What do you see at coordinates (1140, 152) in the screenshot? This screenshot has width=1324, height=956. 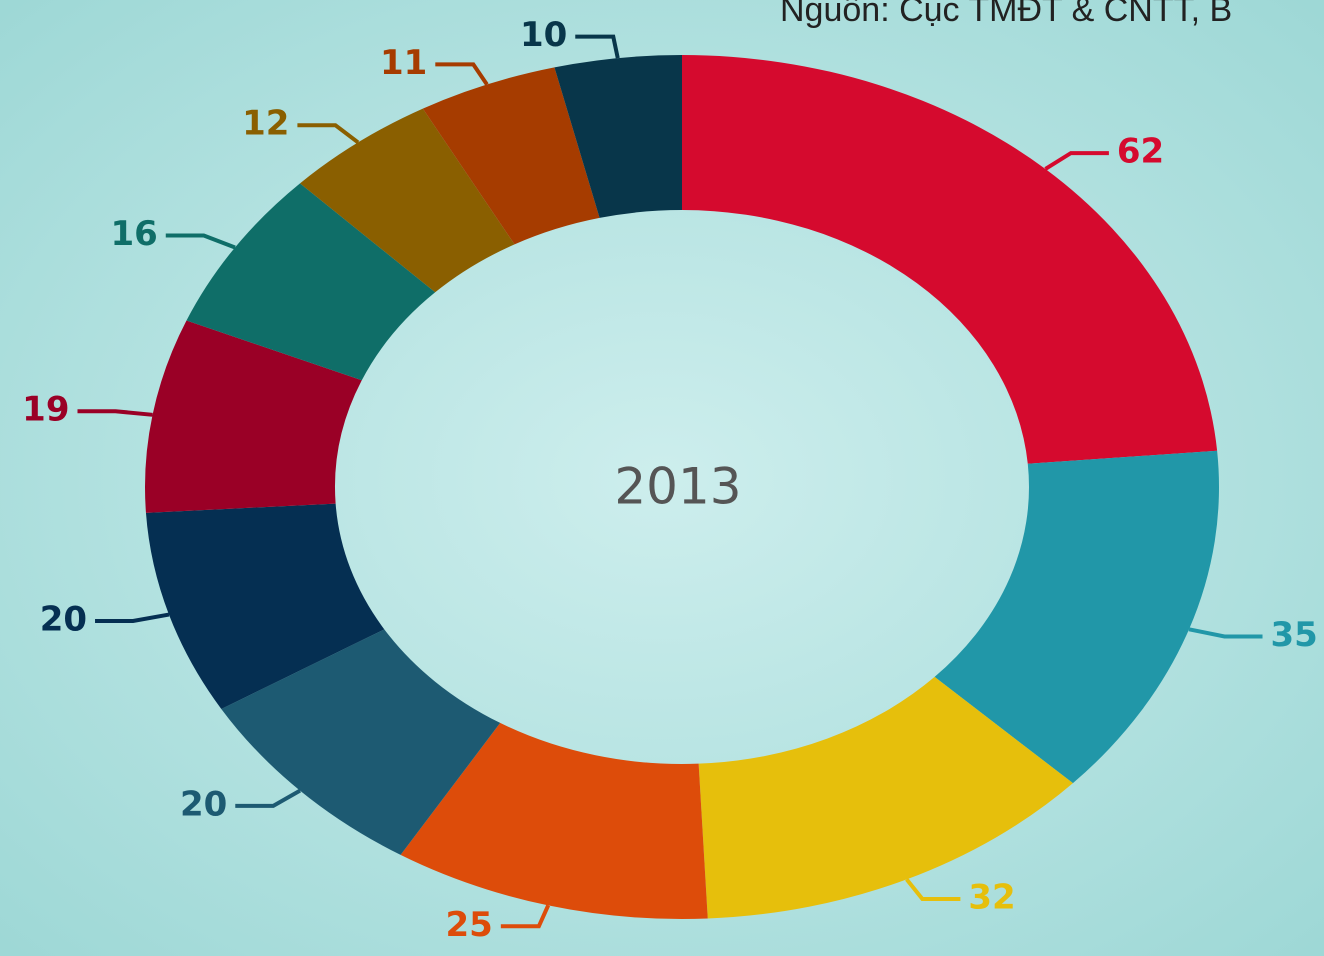 I see `data-label: 62` at bounding box center [1140, 152].